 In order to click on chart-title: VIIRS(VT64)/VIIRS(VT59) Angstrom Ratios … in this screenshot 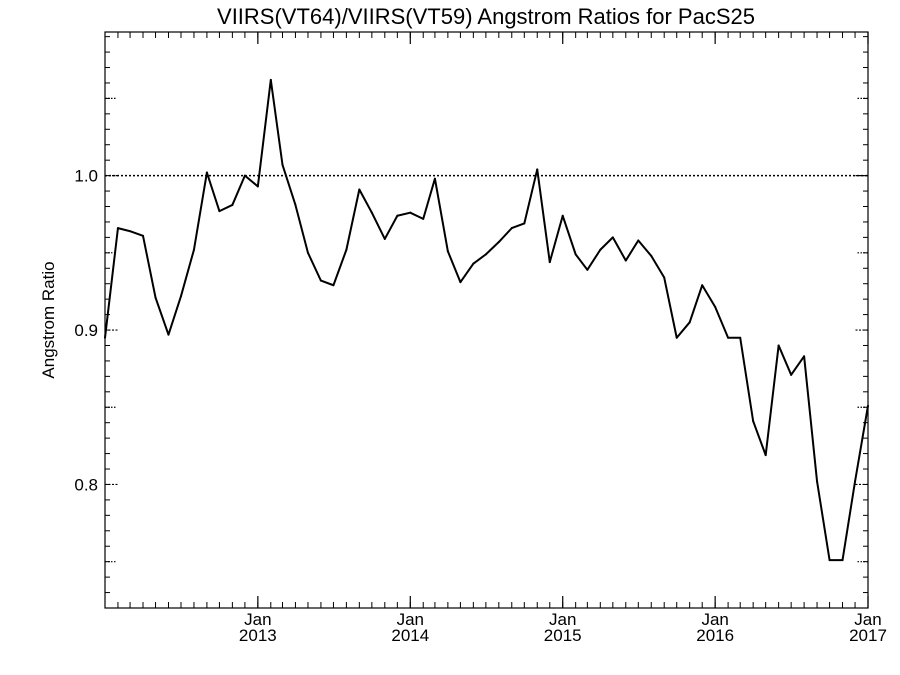, I will do `click(486, 16)`.